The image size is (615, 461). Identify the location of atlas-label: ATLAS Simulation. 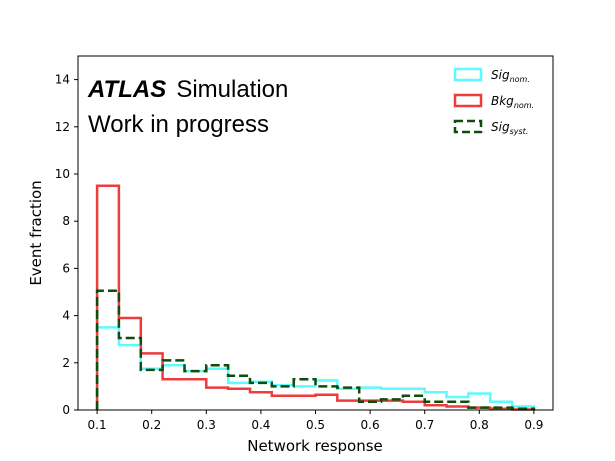
(187, 89).